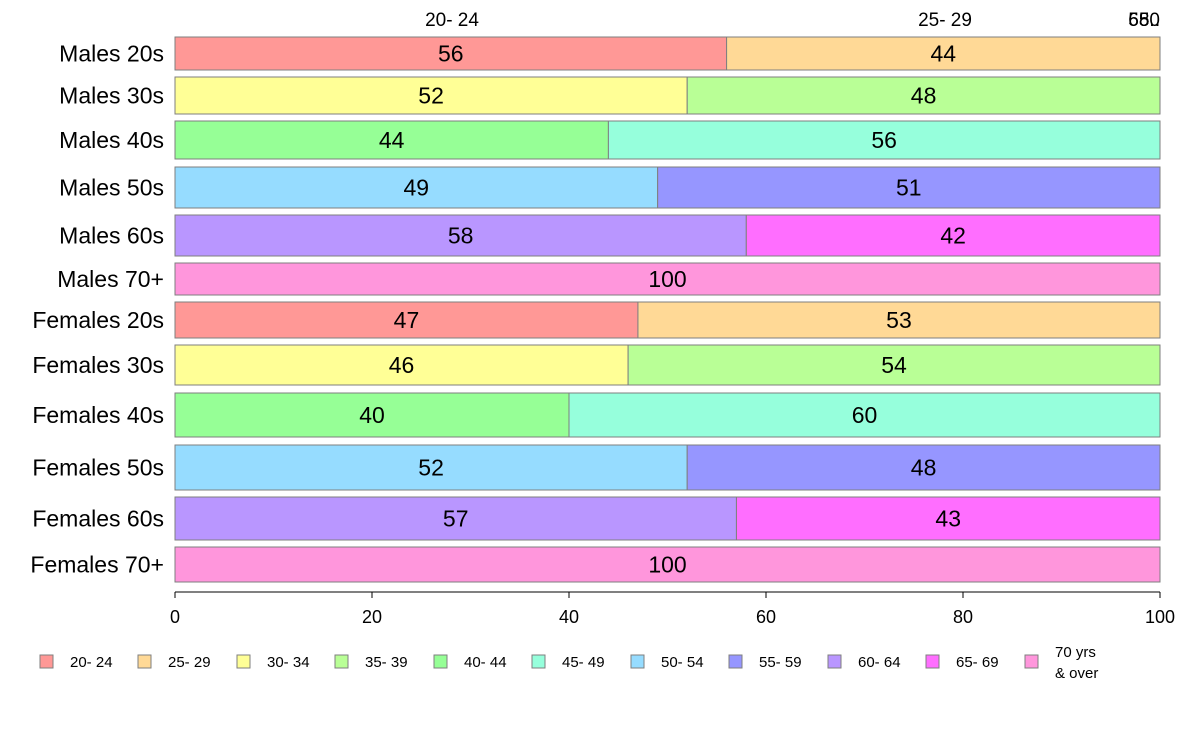  What do you see at coordinates (682, 662) in the screenshot?
I see `legend-label: 50- 54` at bounding box center [682, 662].